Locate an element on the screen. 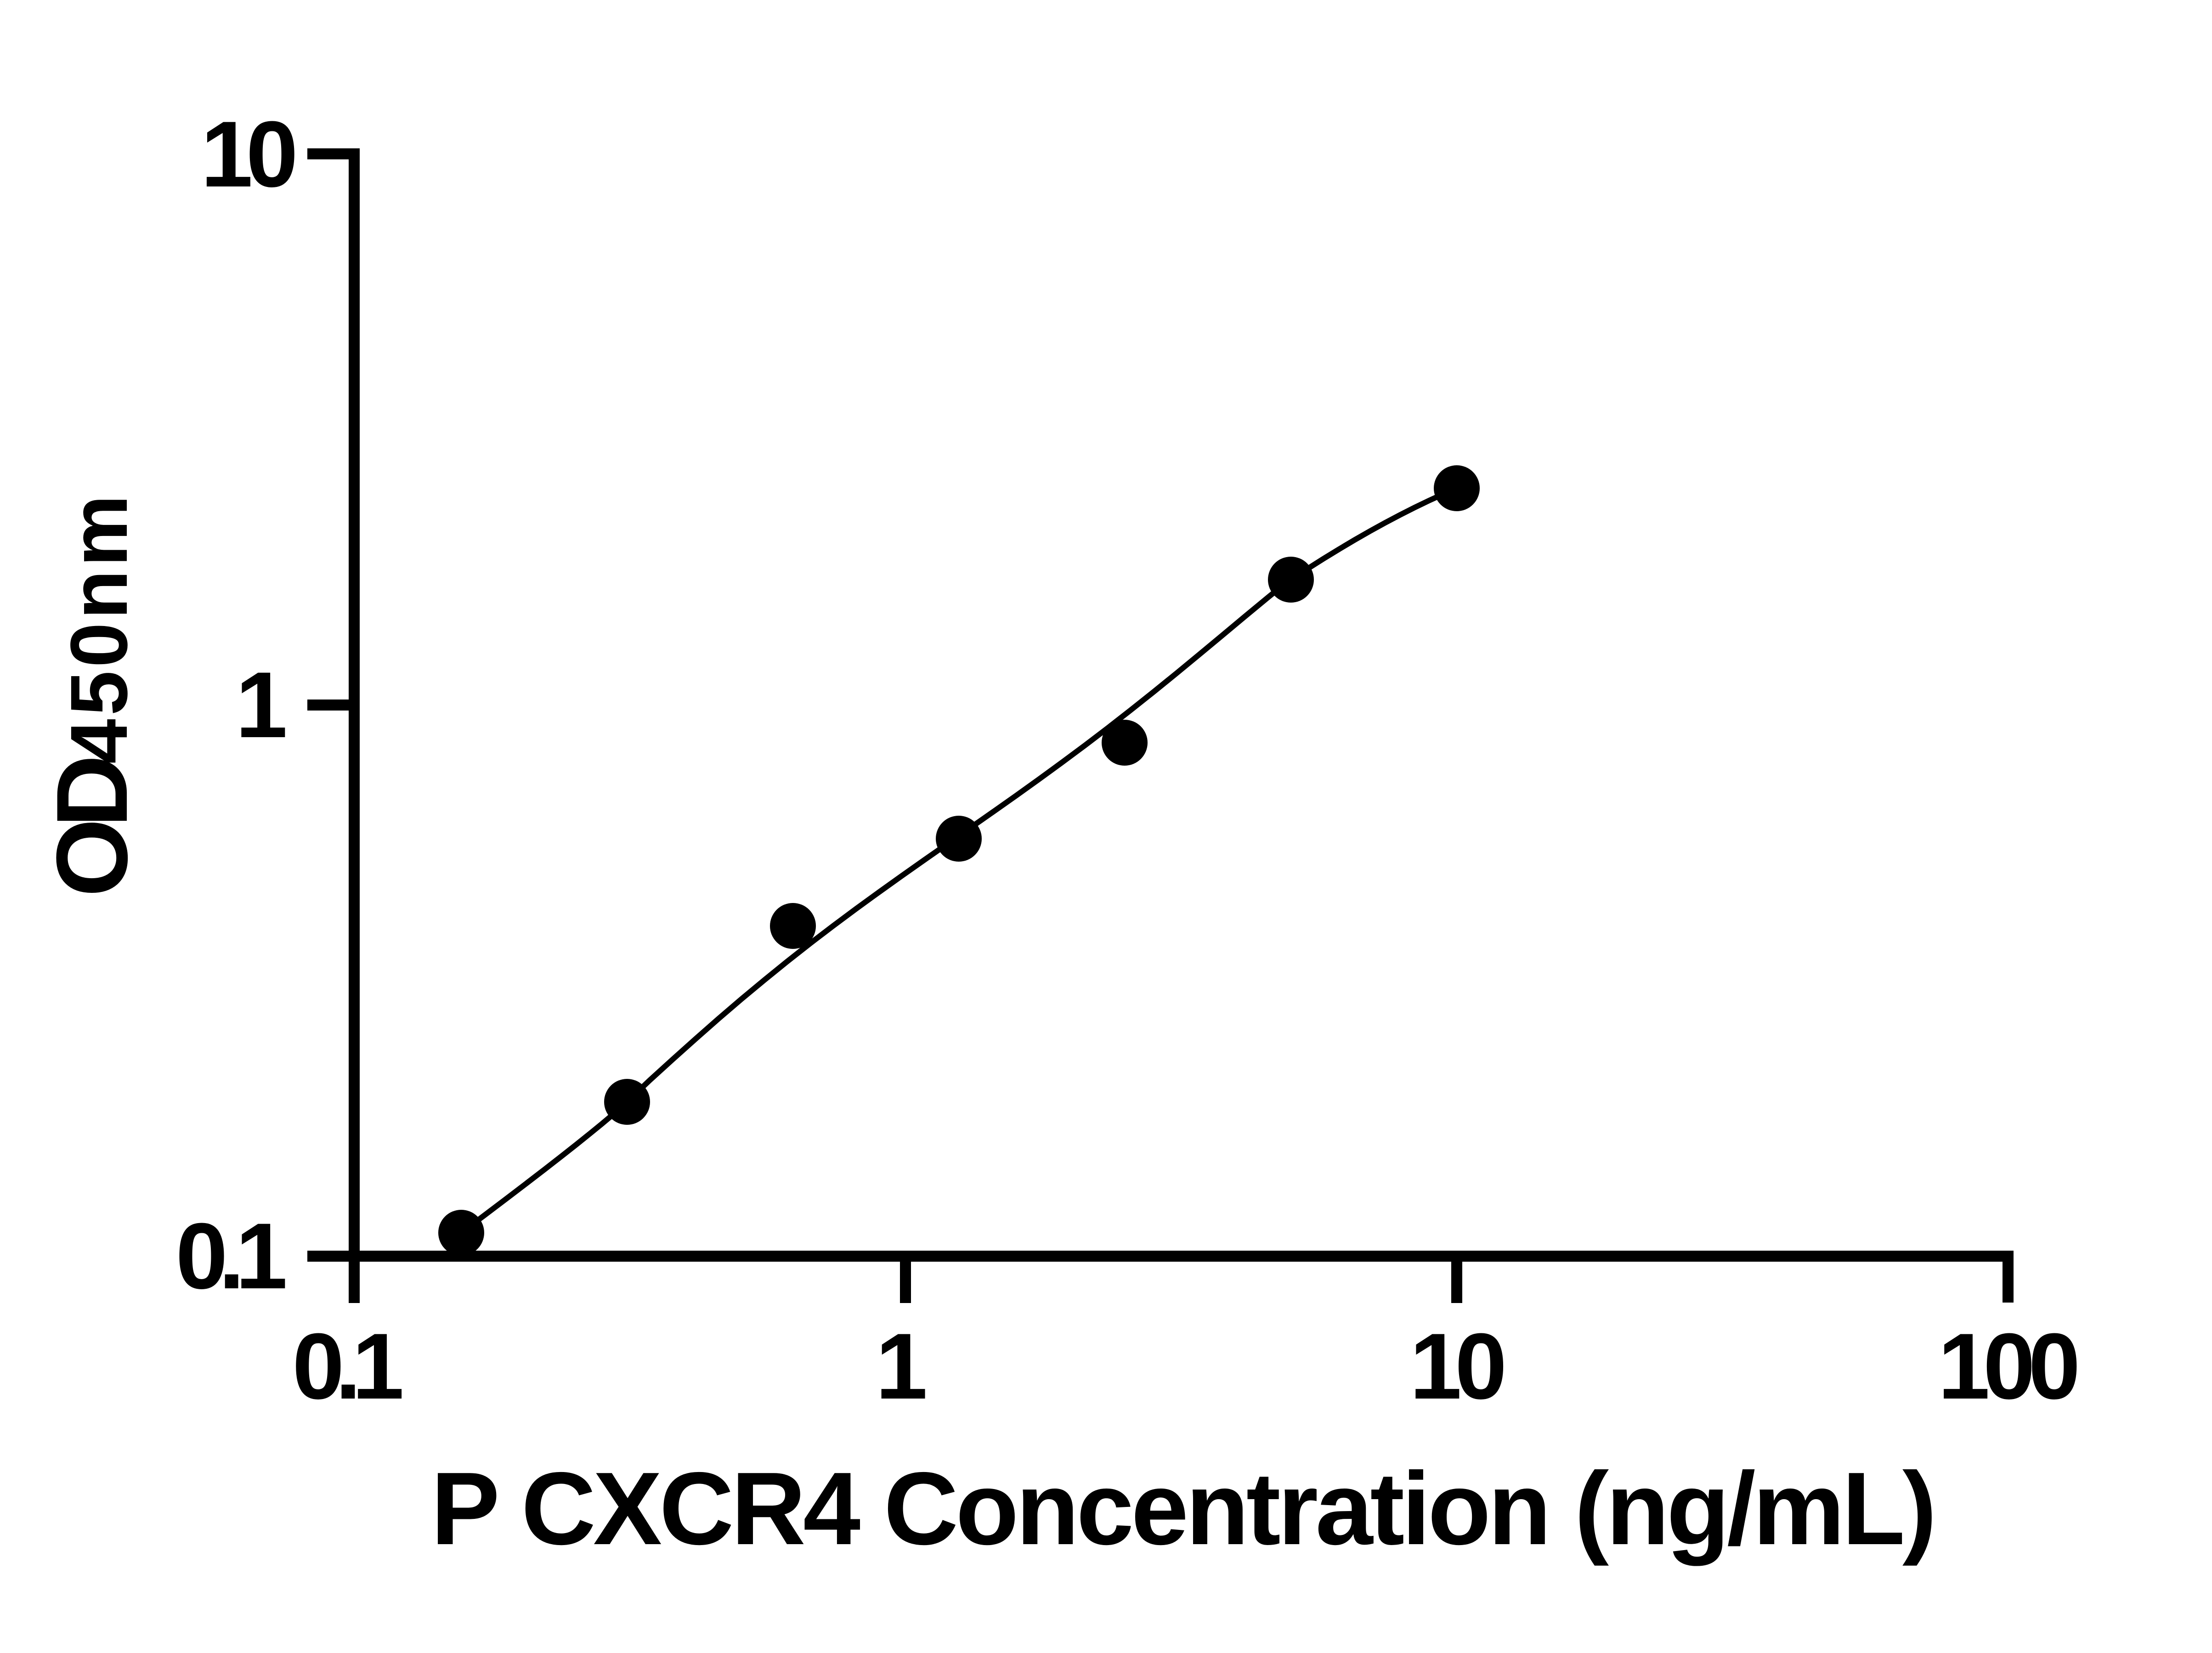 The image size is (2212, 1653). svg-text: P CXCR4 Concentration (ng/mL) is located at coordinates (1182, 1508).